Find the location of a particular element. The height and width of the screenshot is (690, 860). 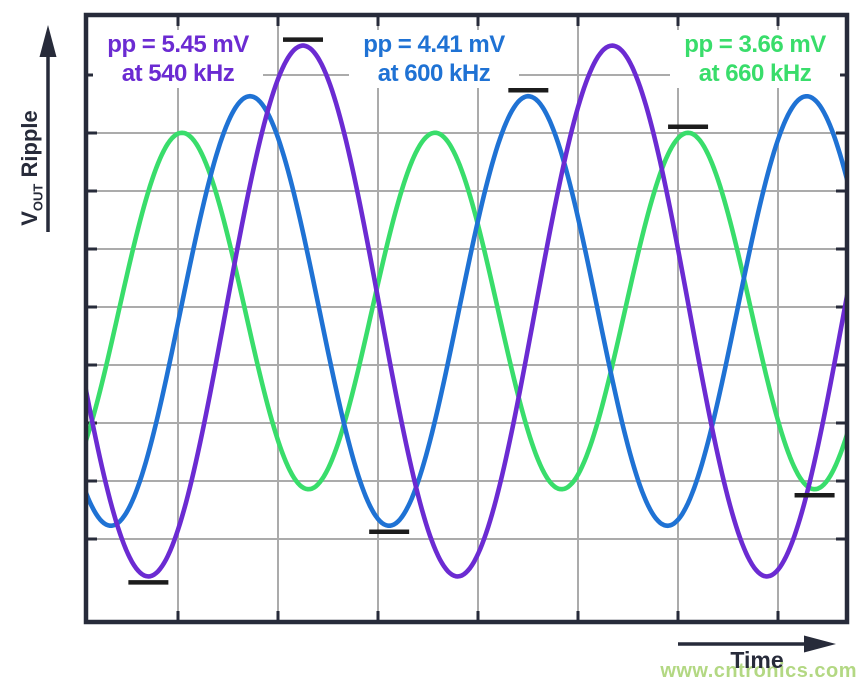

x-axis-arrow-head is located at coordinates (820, 644).